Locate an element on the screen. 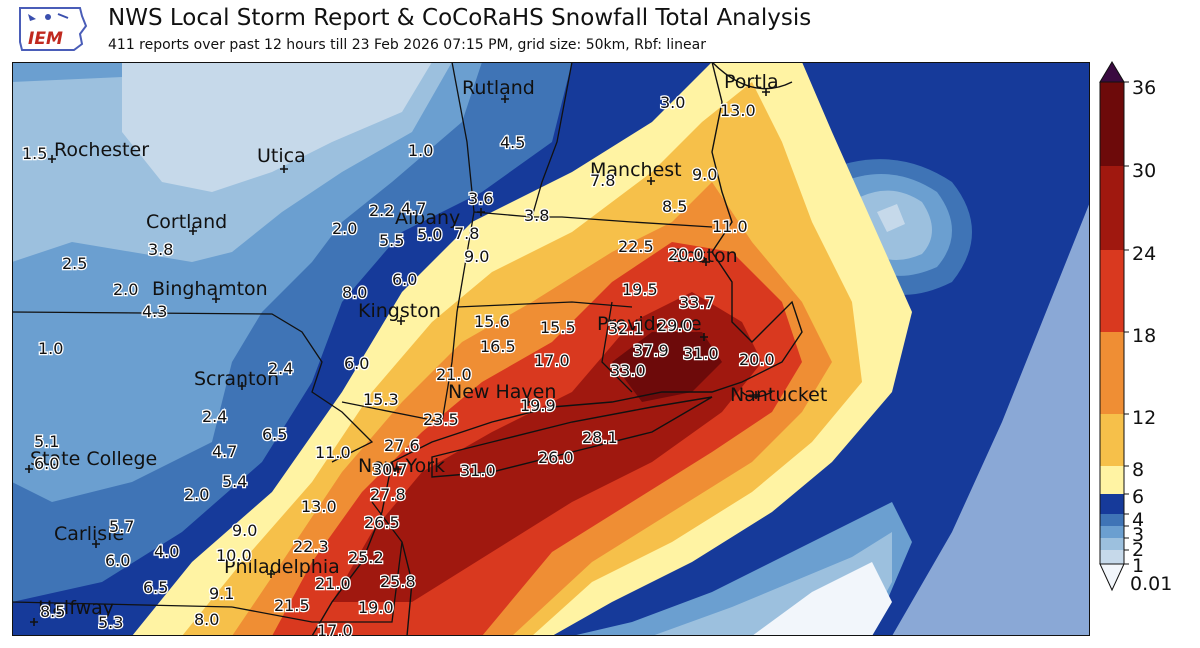 The height and width of the screenshot is (648, 1200). value-label: 8.0 is located at coordinates (354, 292).